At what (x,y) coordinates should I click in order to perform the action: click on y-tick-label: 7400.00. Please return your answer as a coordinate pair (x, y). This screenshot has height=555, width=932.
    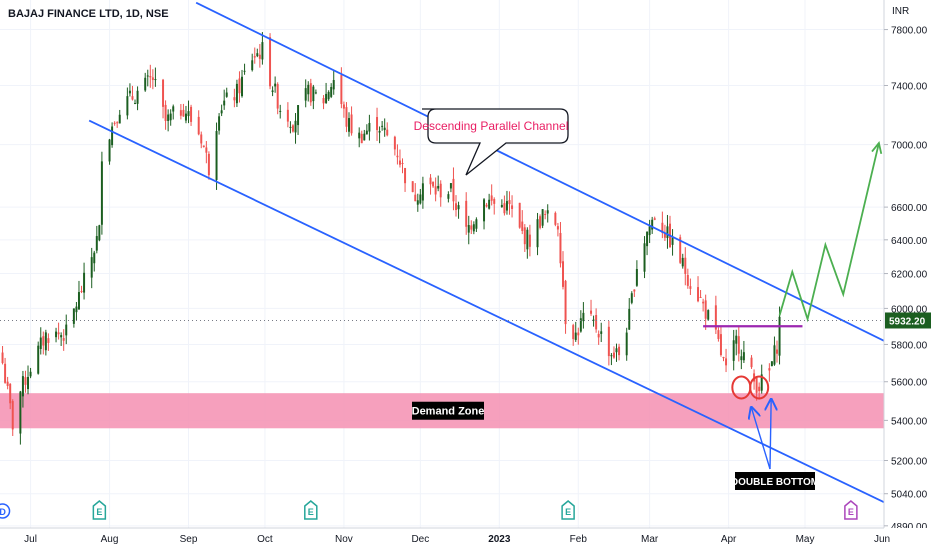
    Looking at the image, I should click on (909, 87).